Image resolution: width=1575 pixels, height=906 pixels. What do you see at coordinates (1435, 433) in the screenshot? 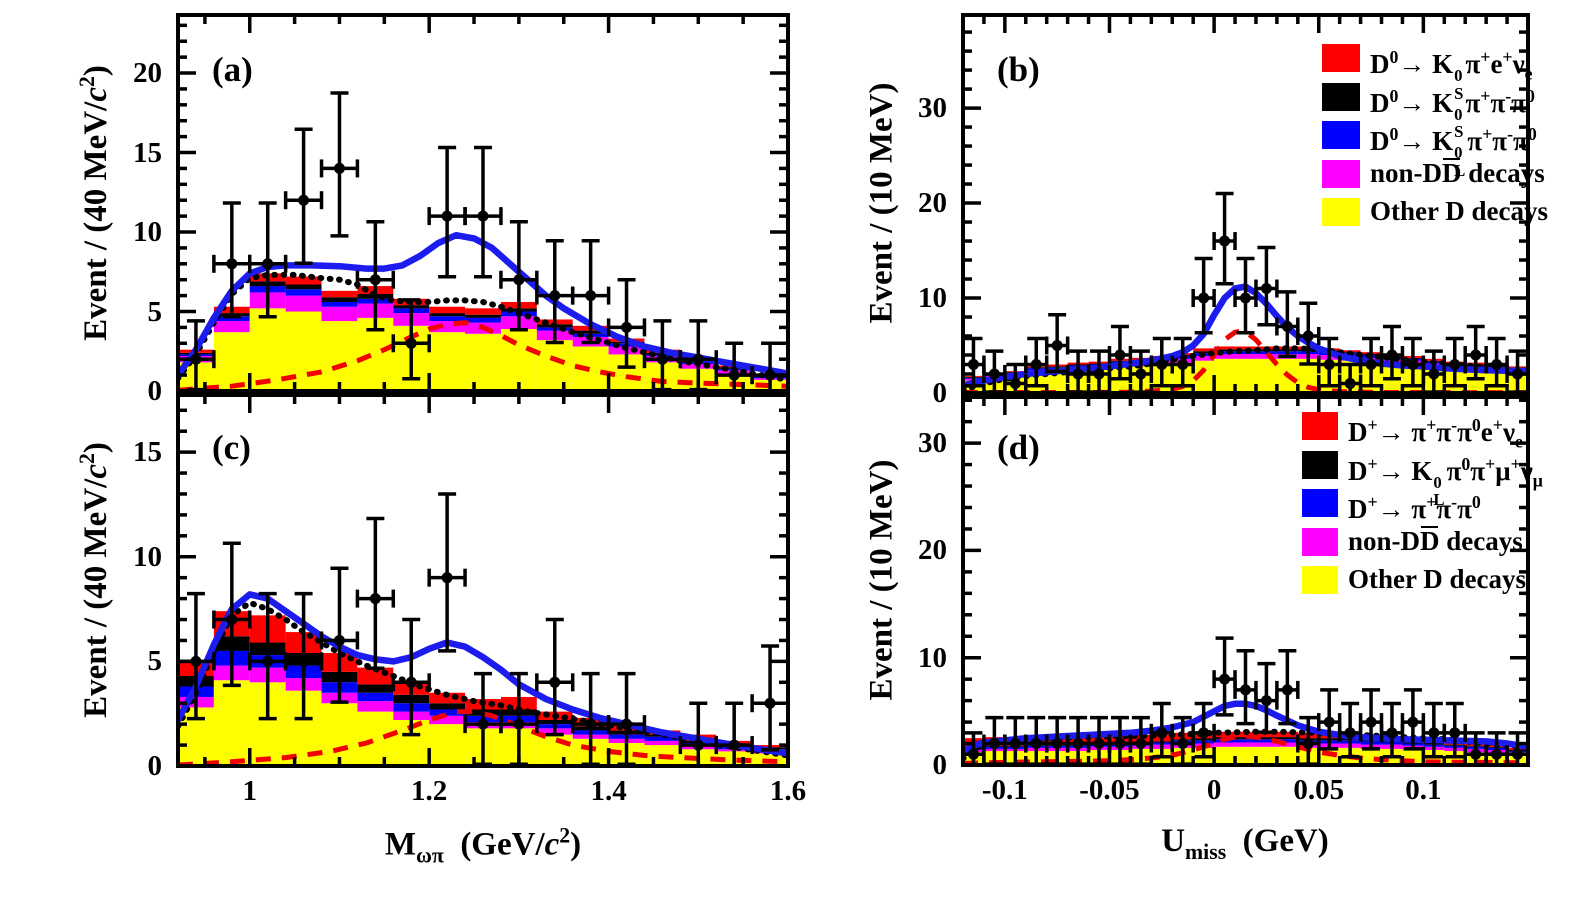
I see `legend-d-label-0: D+→ π+π-π0e+νe` at bounding box center [1435, 433].